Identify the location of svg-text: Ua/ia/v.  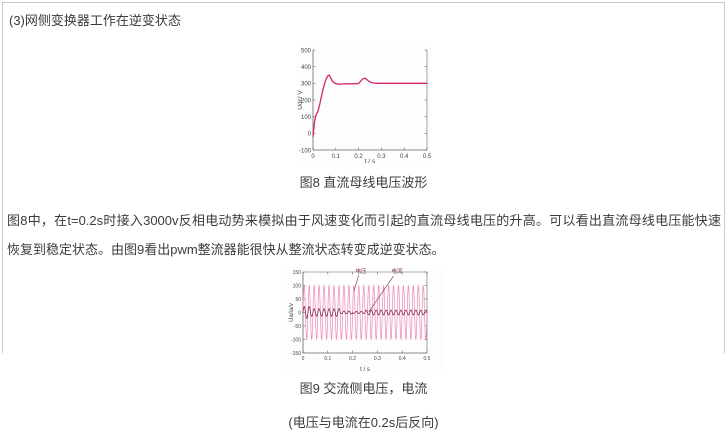
(292, 312).